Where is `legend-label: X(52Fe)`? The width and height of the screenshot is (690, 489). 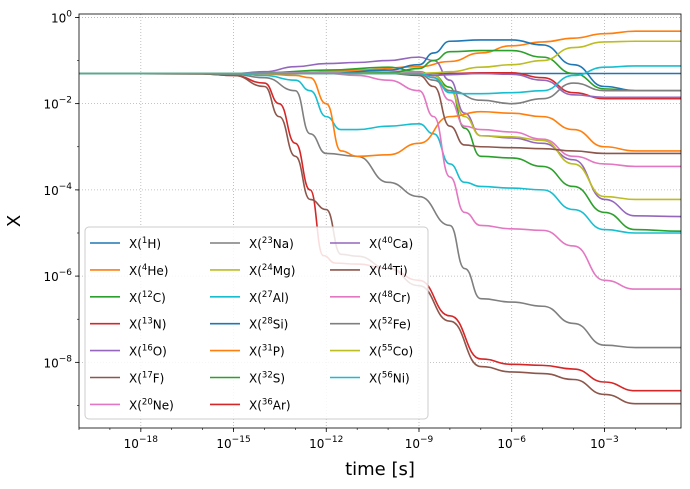 legend-label: X(52Fe) is located at coordinates (390, 324).